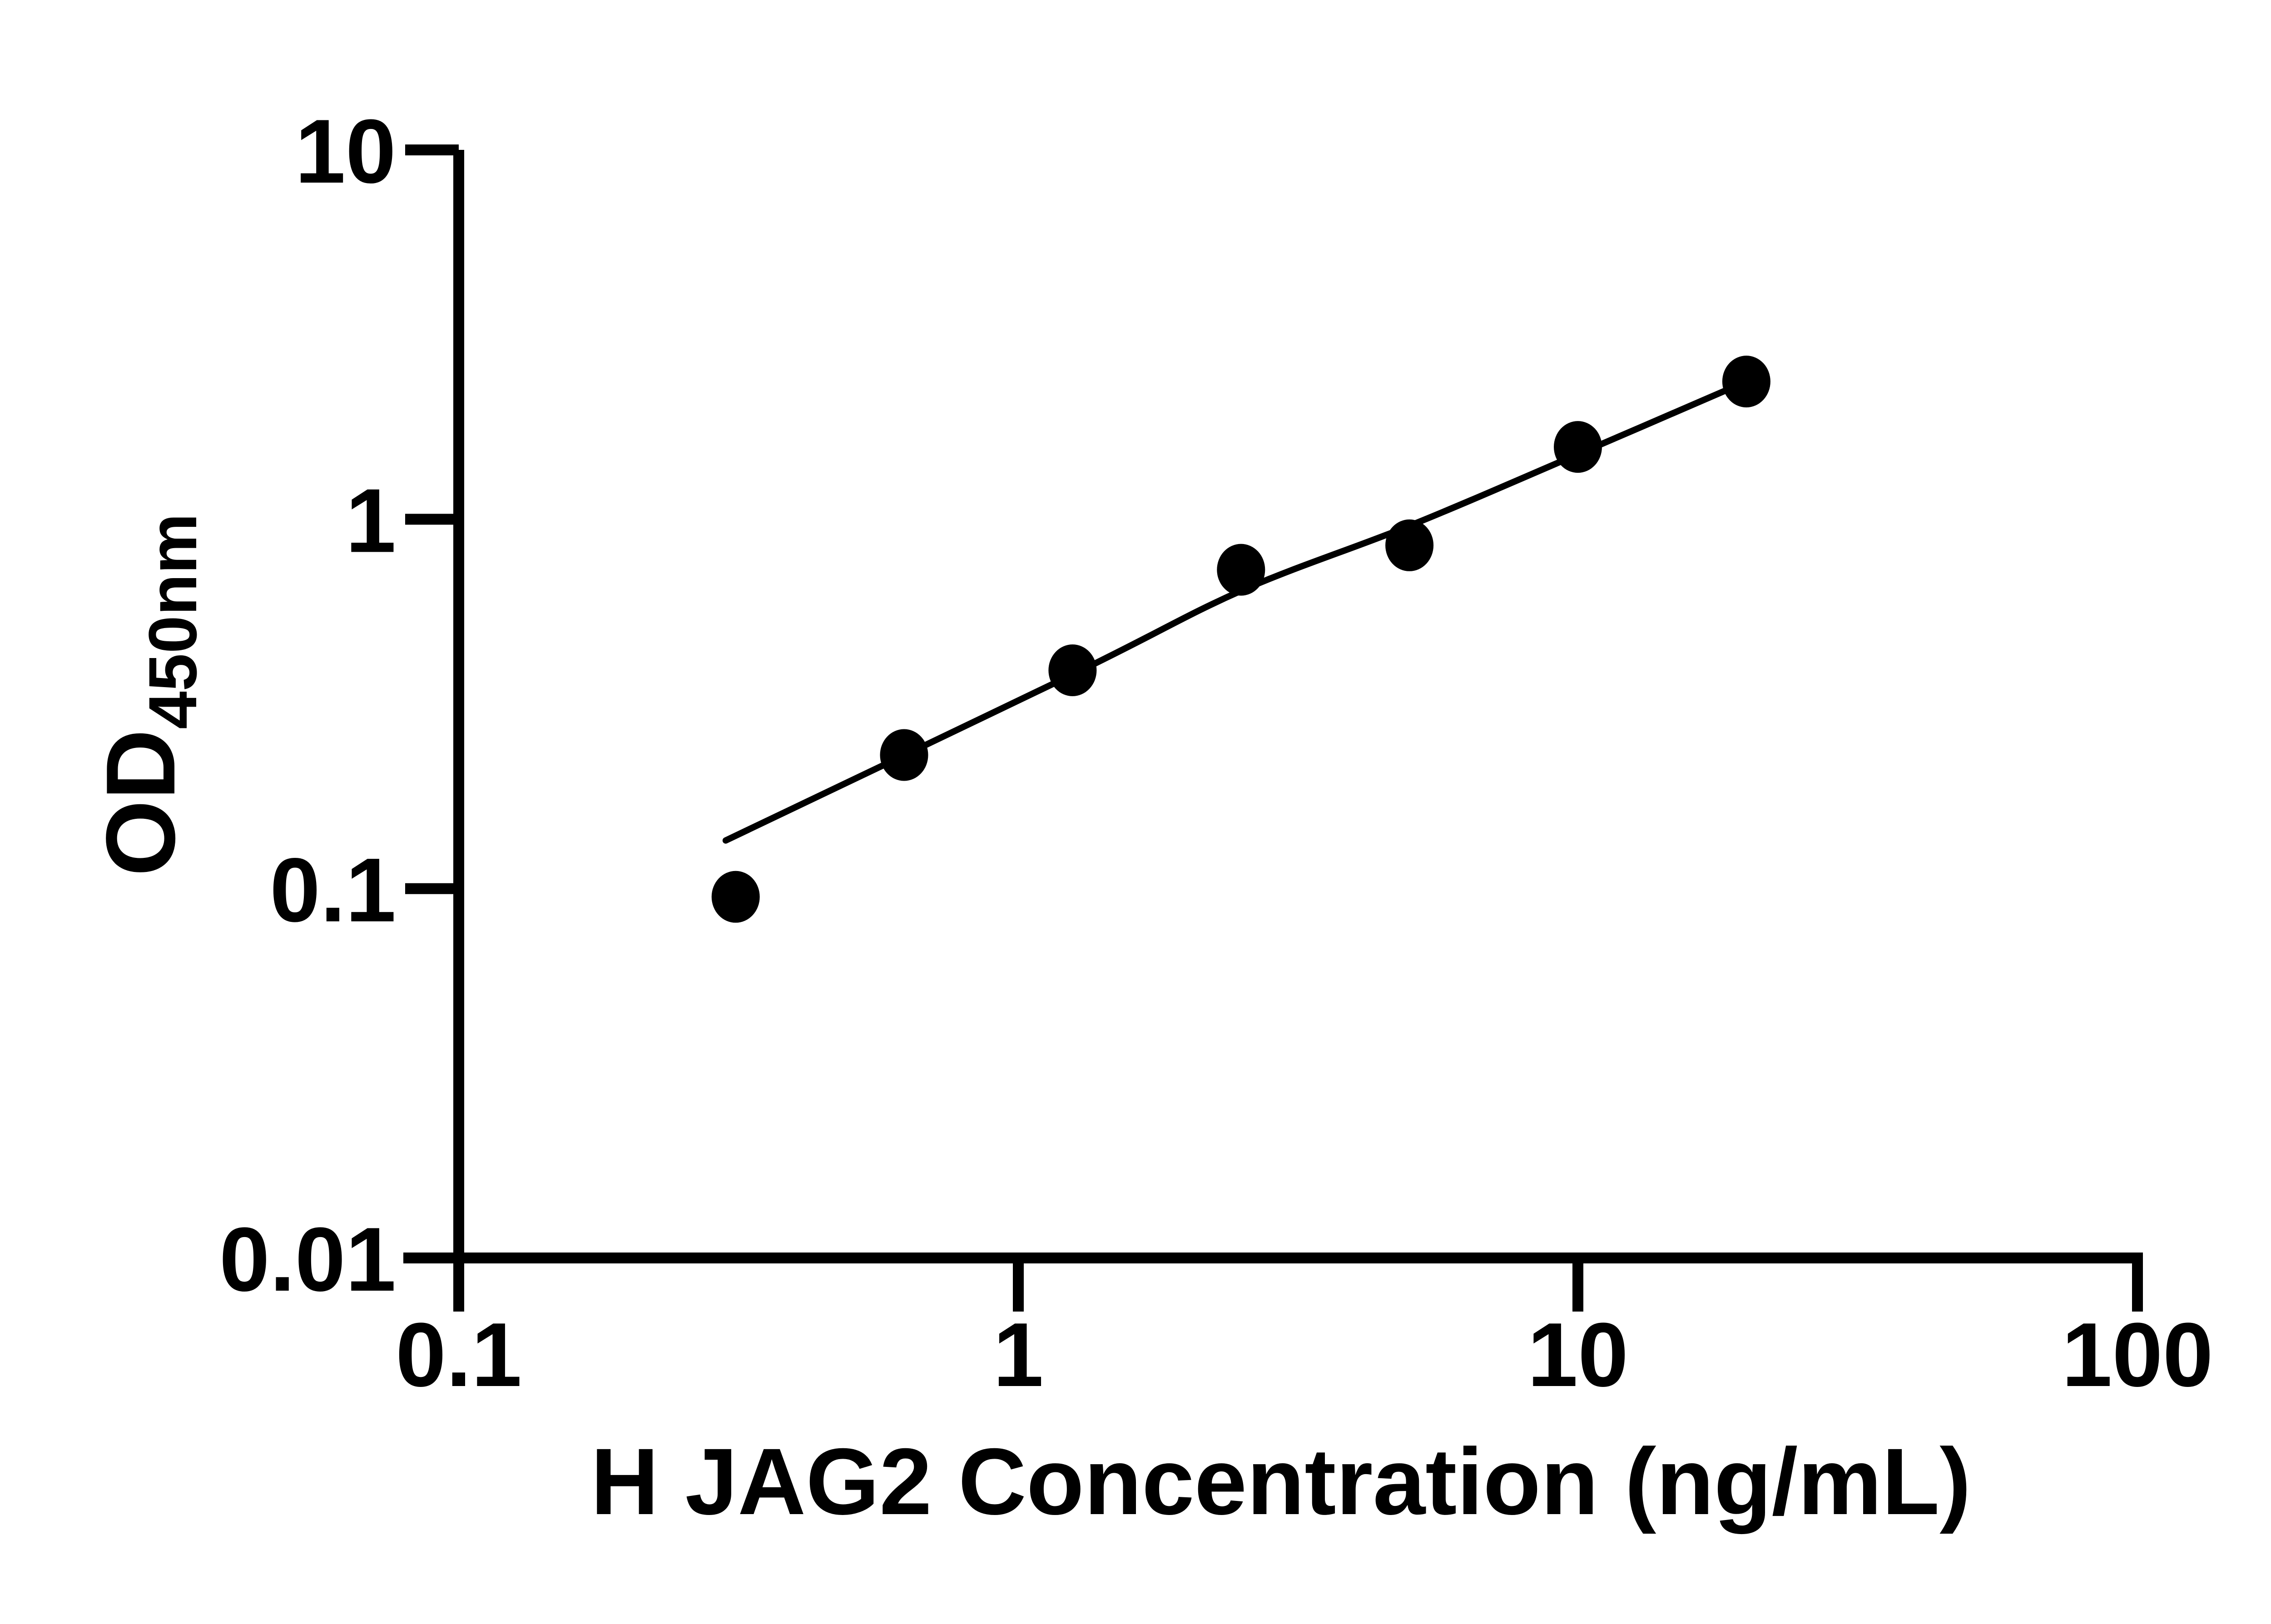 This screenshot has height=1624, width=2271. What do you see at coordinates (333, 890) in the screenshot?
I see `y-tick-label-0.1: 0.1` at bounding box center [333, 890].